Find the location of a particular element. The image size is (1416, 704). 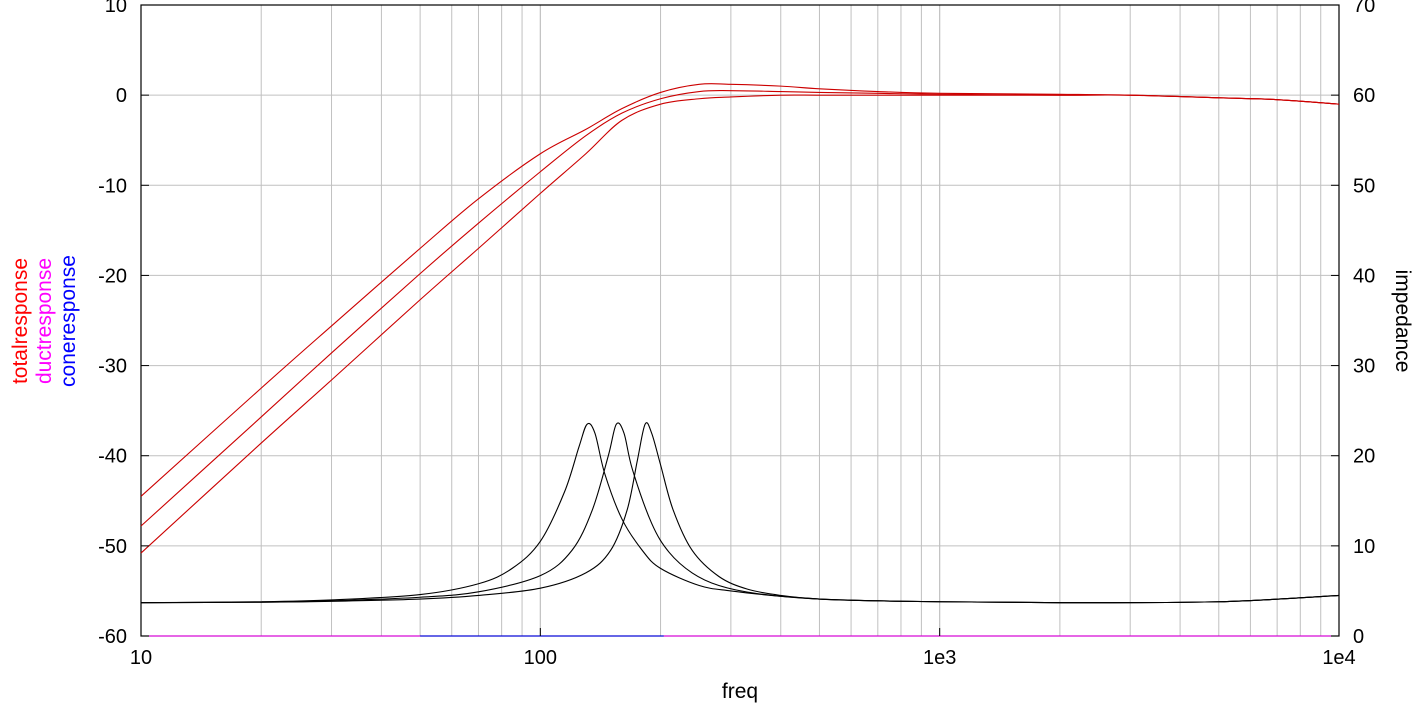

right-axis-title: impedance is located at coordinates (1402, 321).